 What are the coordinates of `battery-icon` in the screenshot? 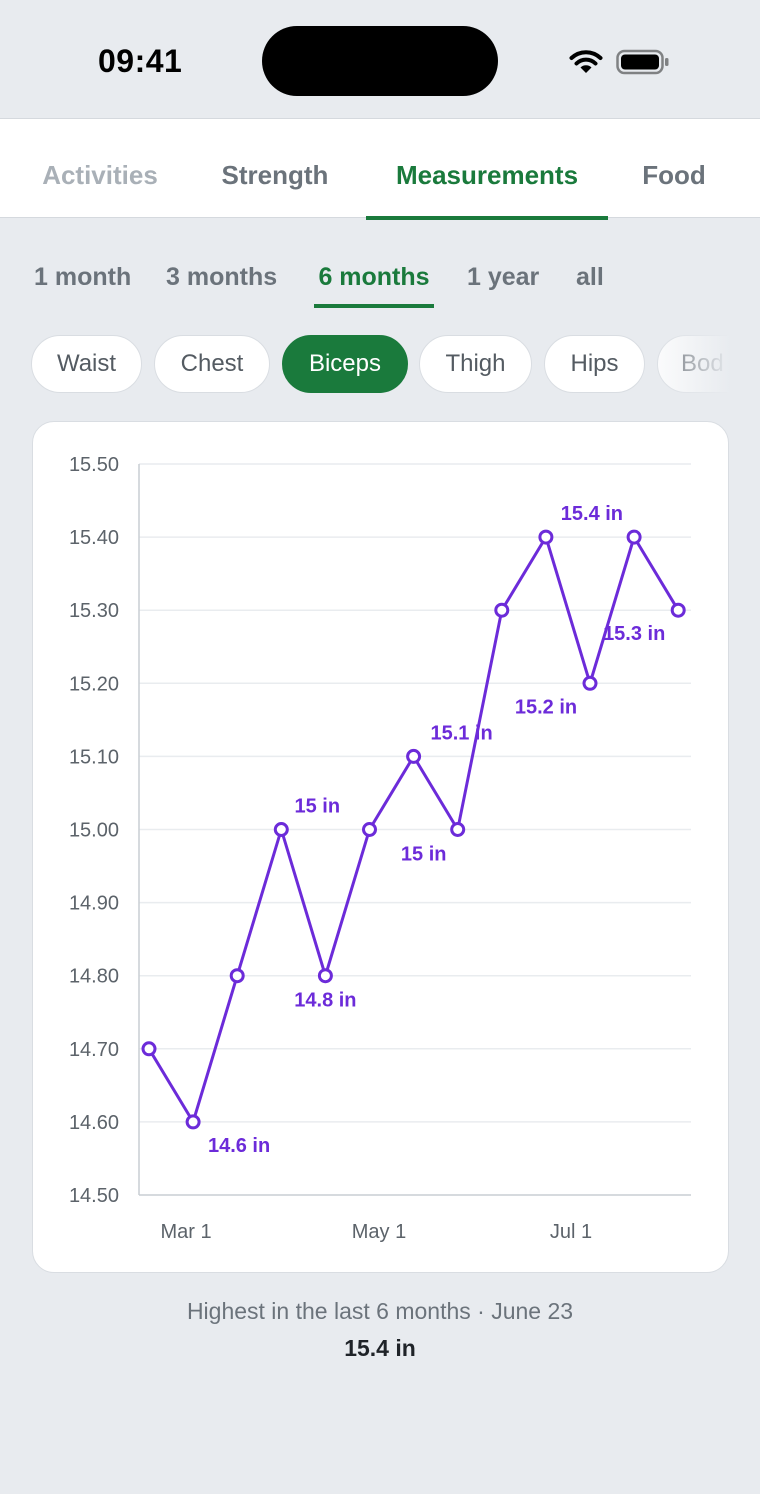 It's located at (642, 62).